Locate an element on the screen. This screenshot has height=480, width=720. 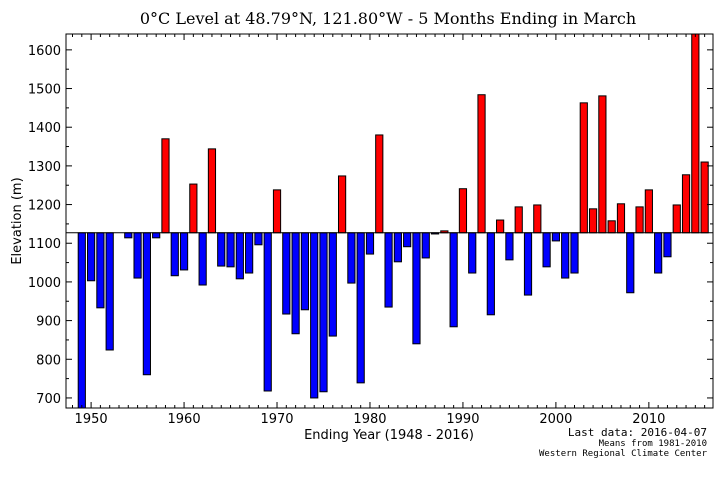
y-tick-label-1500: 1500 is located at coordinates (44, 90).